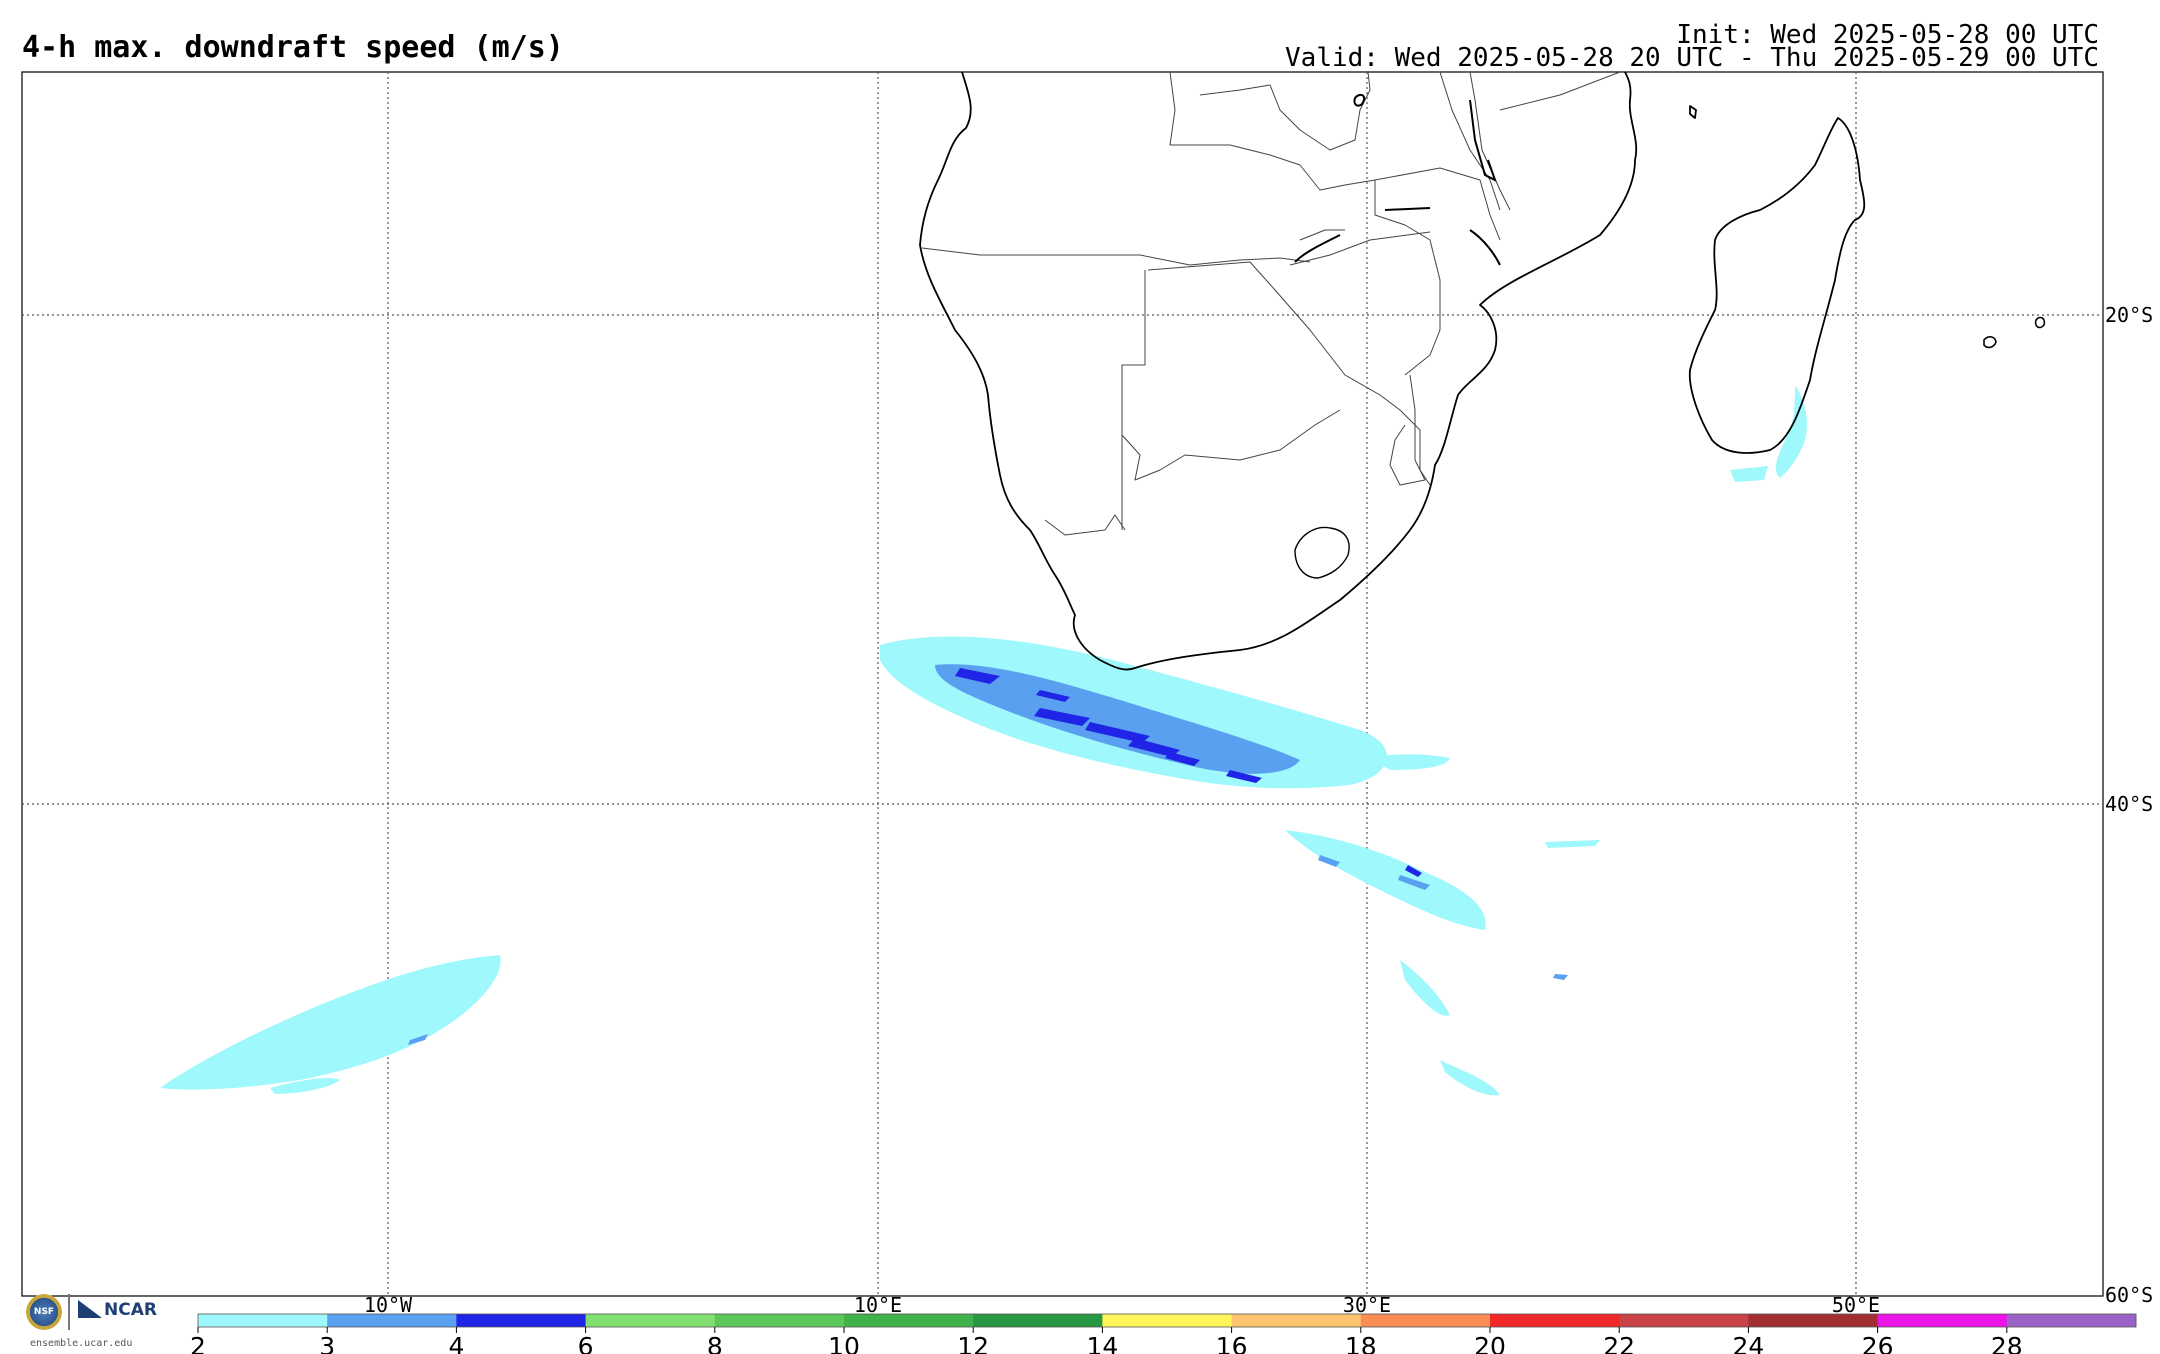  What do you see at coordinates (1232, 1343) in the screenshot?
I see `colorbar-label: 16` at bounding box center [1232, 1343].